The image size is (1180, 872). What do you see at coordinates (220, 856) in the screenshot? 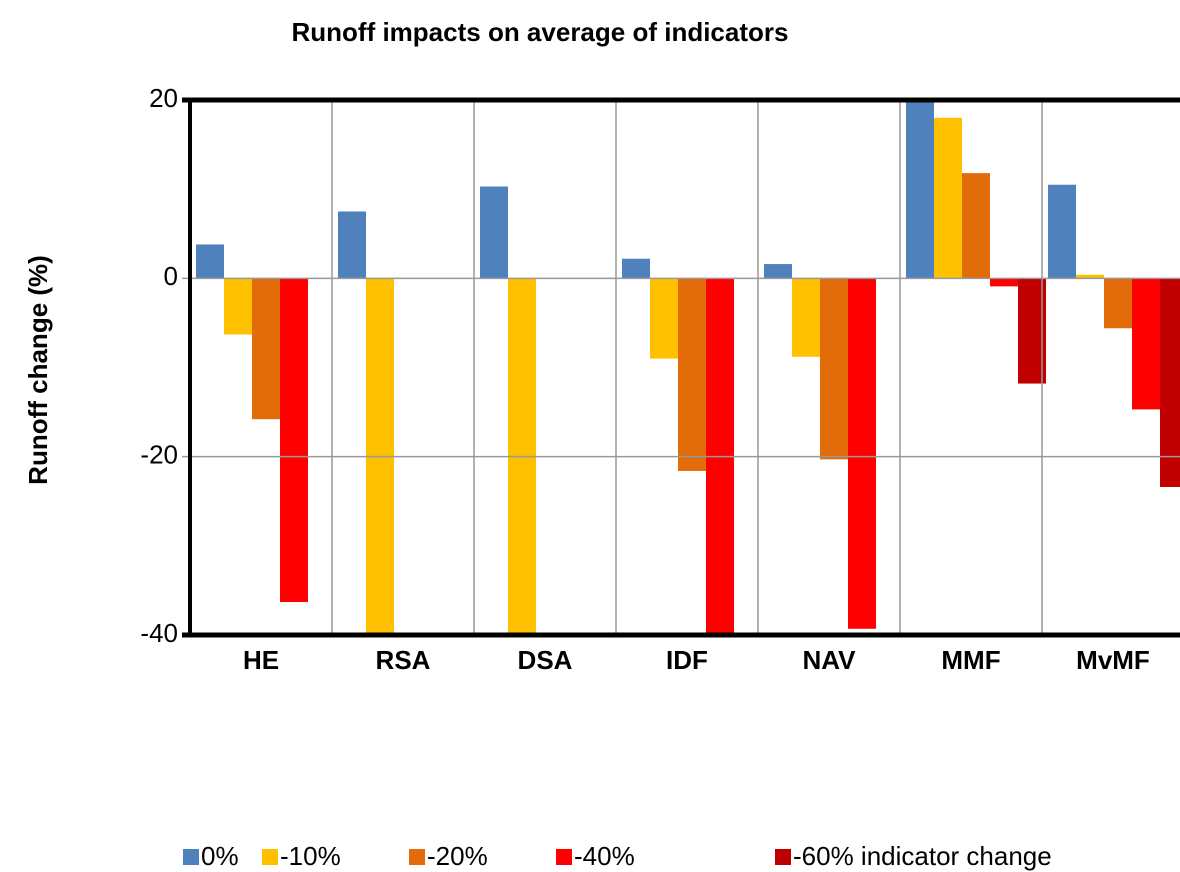
I see `legend-label: 0%` at bounding box center [220, 856].